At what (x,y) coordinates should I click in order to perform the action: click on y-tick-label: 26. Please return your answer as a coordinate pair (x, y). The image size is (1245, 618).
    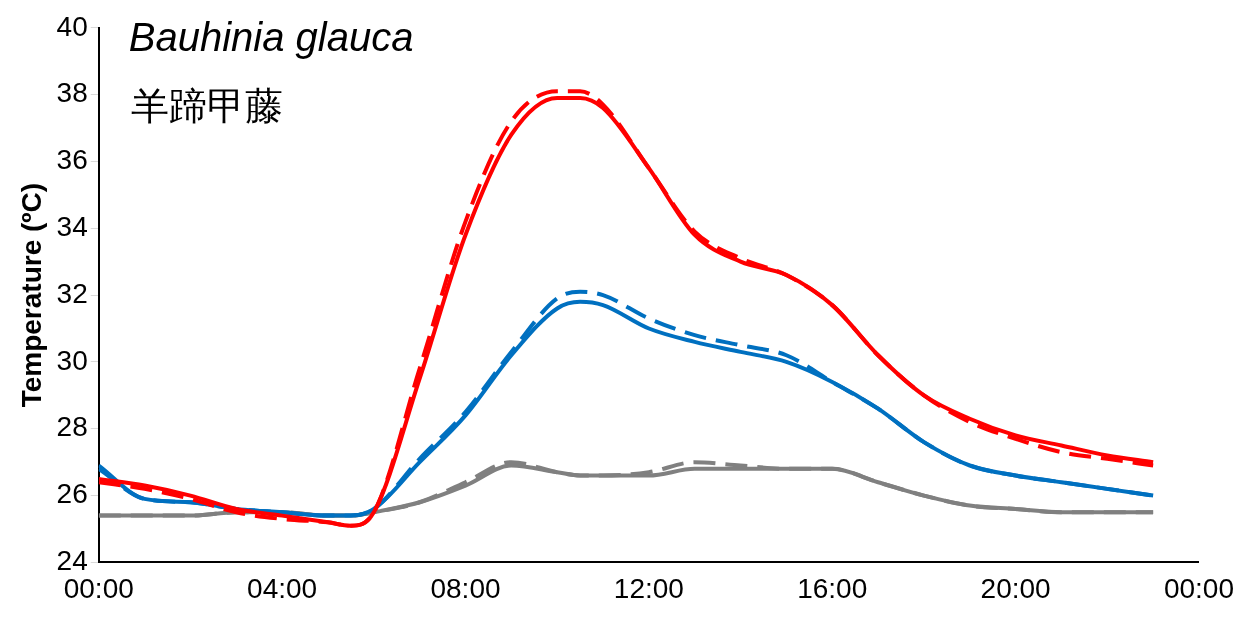
    Looking at the image, I should click on (72, 494).